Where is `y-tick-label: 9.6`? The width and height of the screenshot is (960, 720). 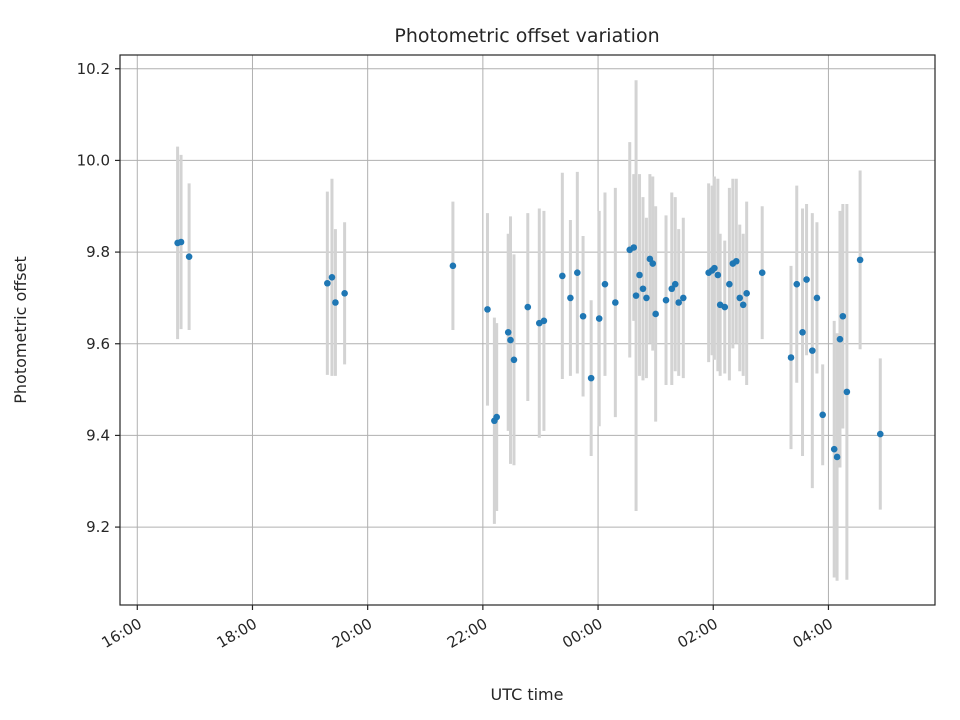
y-tick-label: 9.6 is located at coordinates (98, 344).